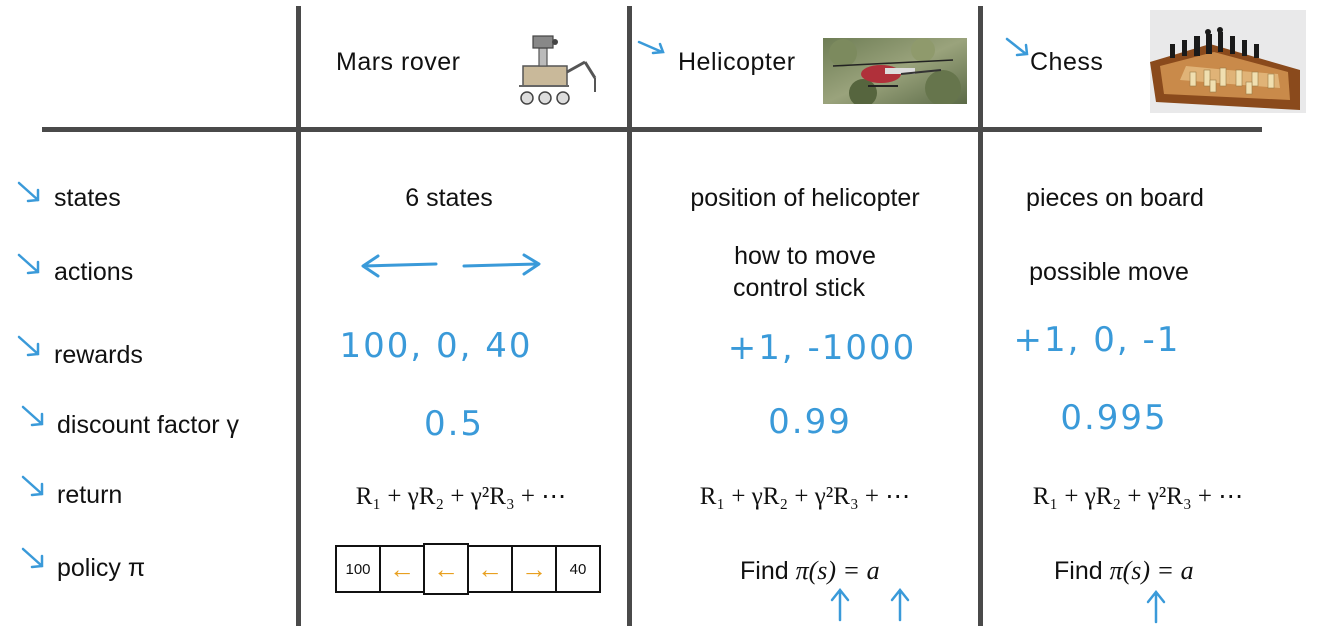 The width and height of the screenshot is (1334, 629). I want to click on heli-states: position of helicopter, so click(805, 198).